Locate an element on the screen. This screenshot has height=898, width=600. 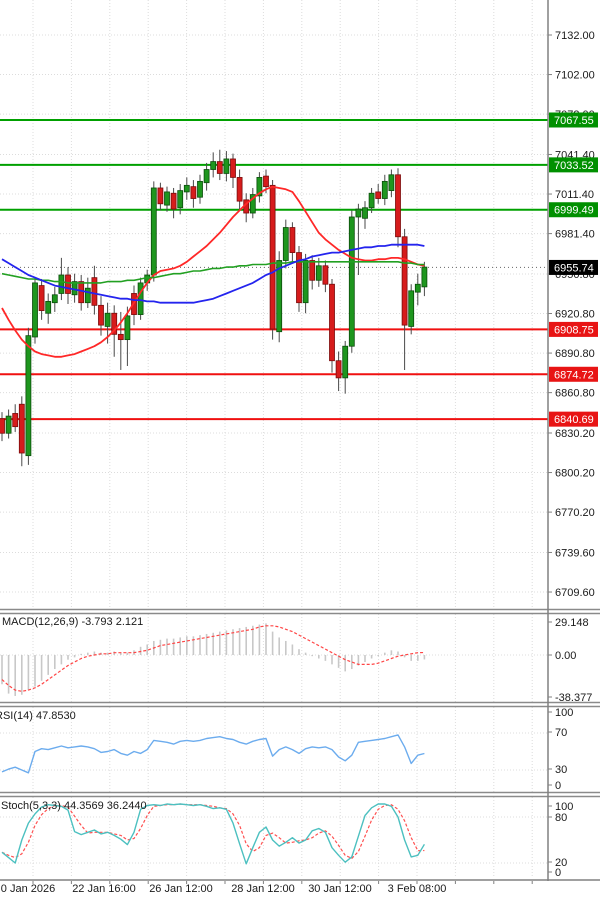
support-price-badge is located at coordinates (573, 419).